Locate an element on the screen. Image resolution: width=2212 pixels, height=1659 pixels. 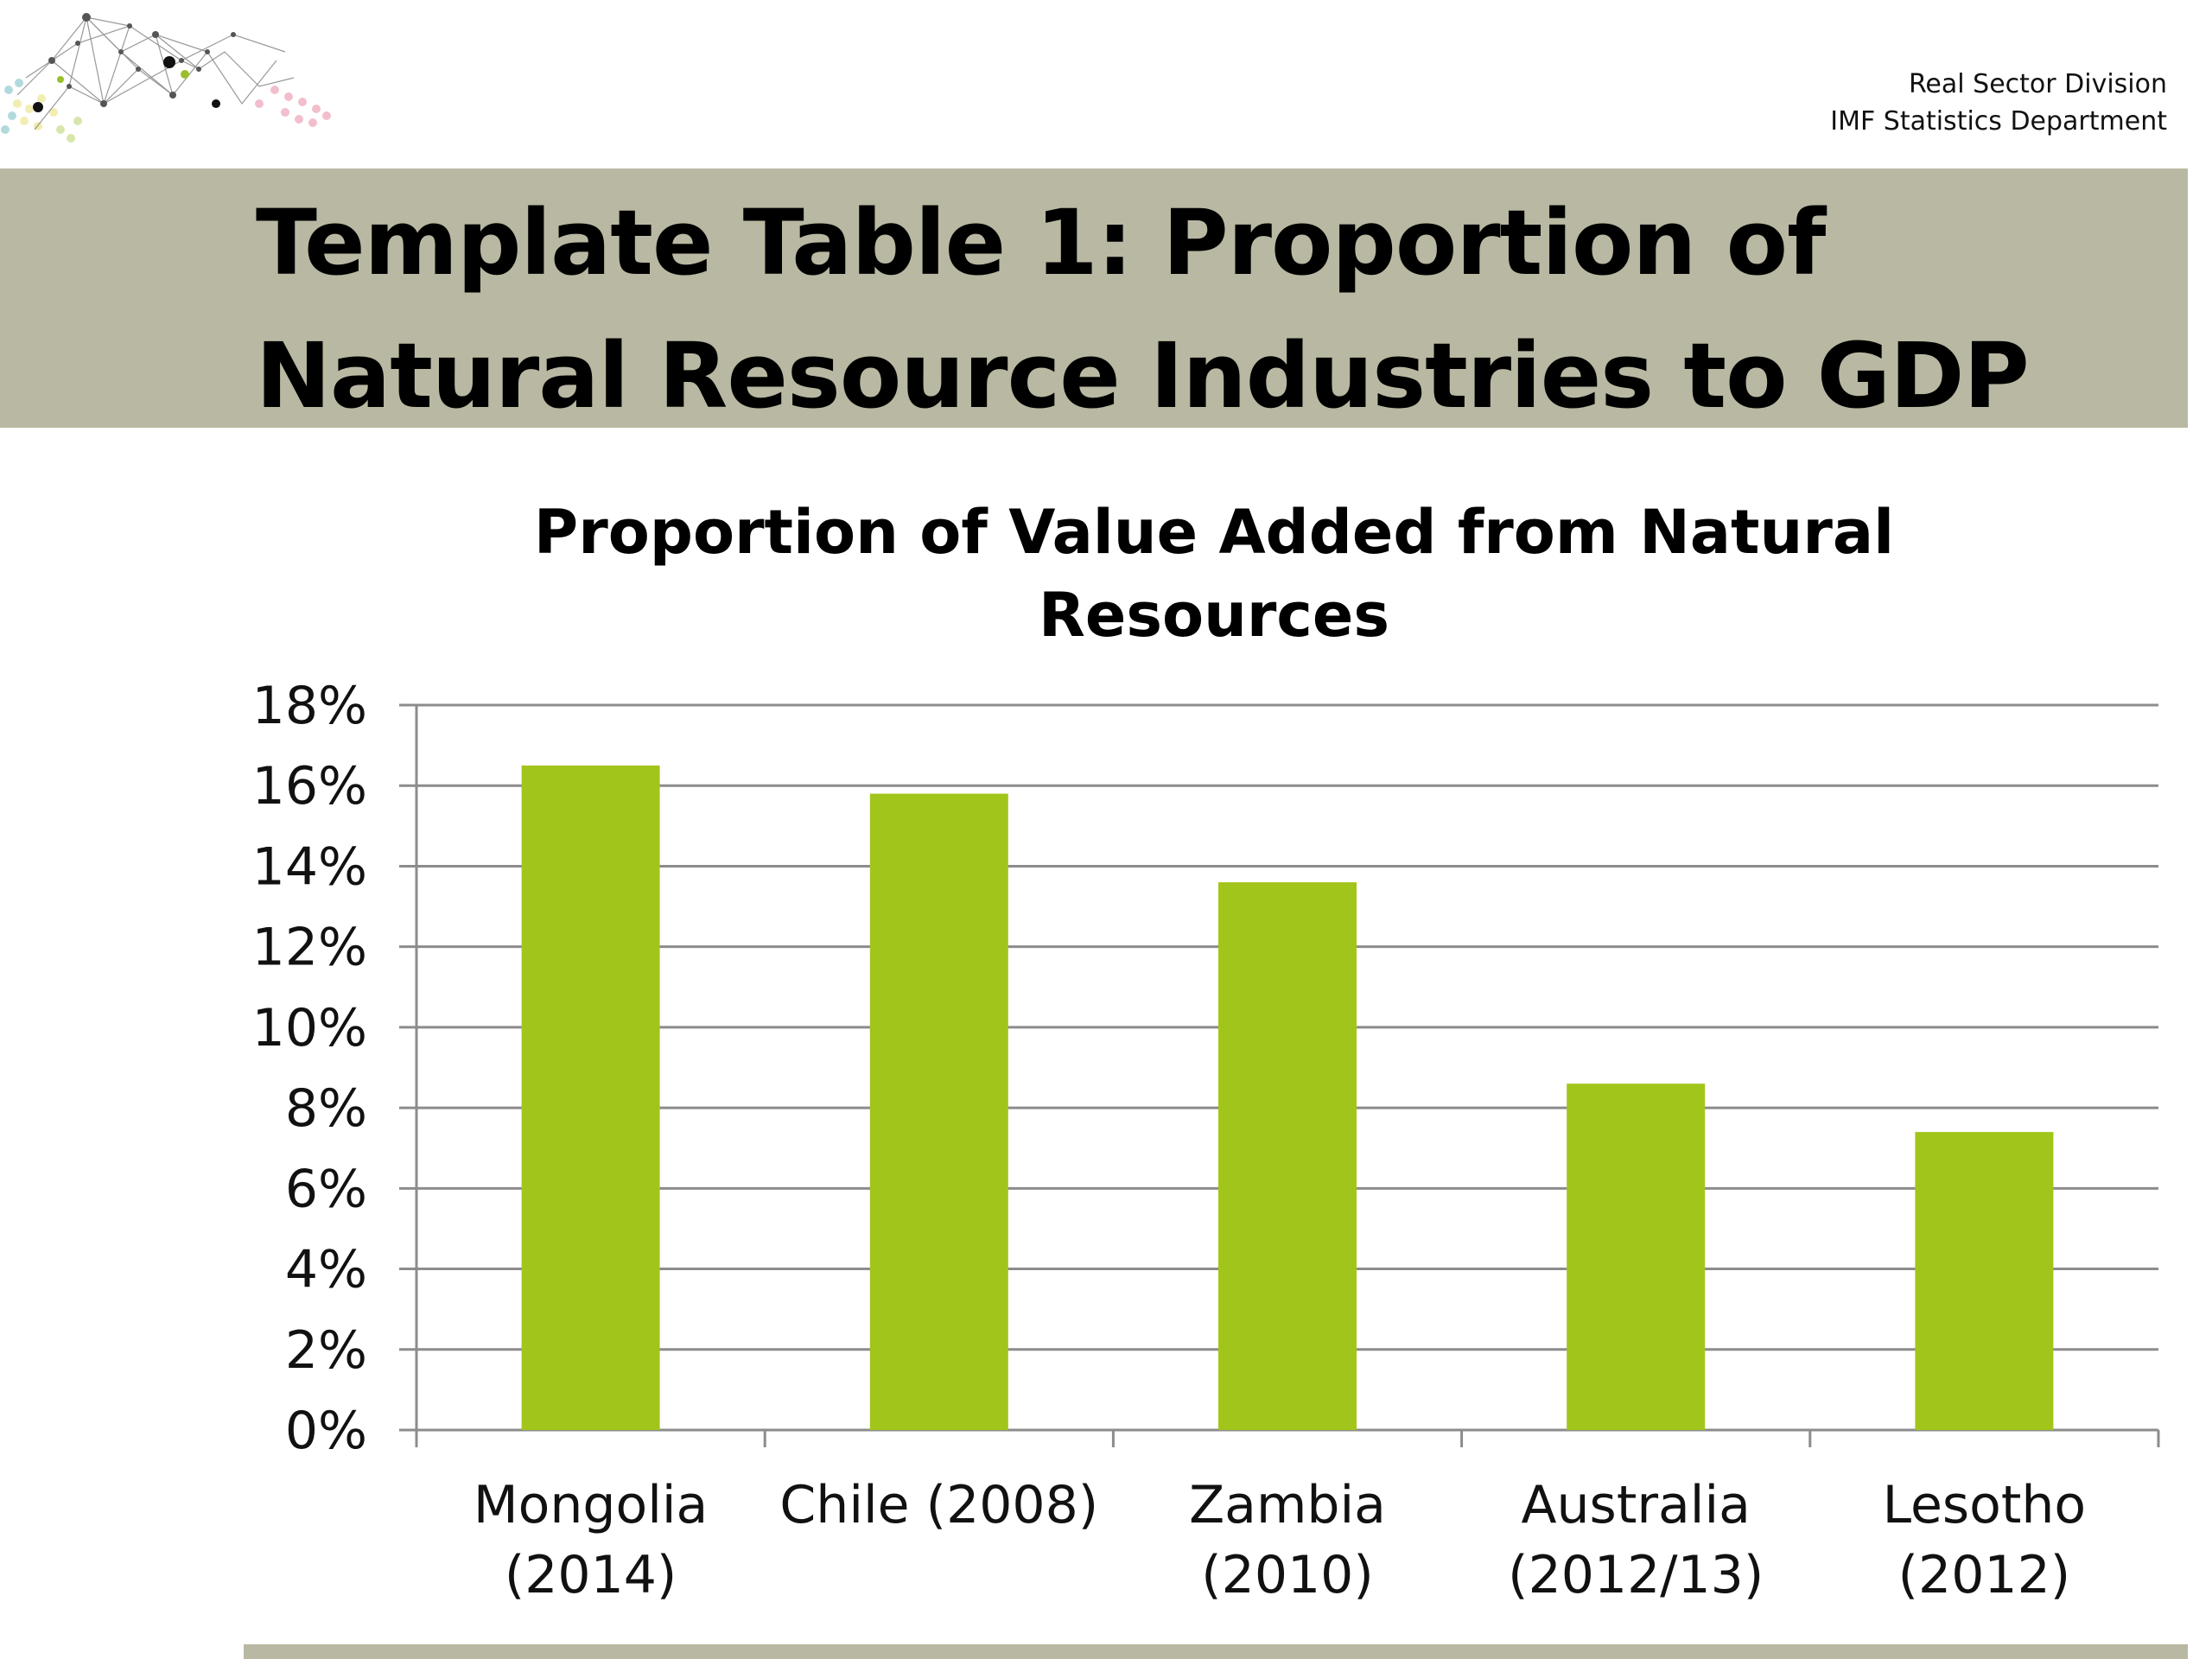
x-category-label: Chile (2008) is located at coordinates (938, 1505).